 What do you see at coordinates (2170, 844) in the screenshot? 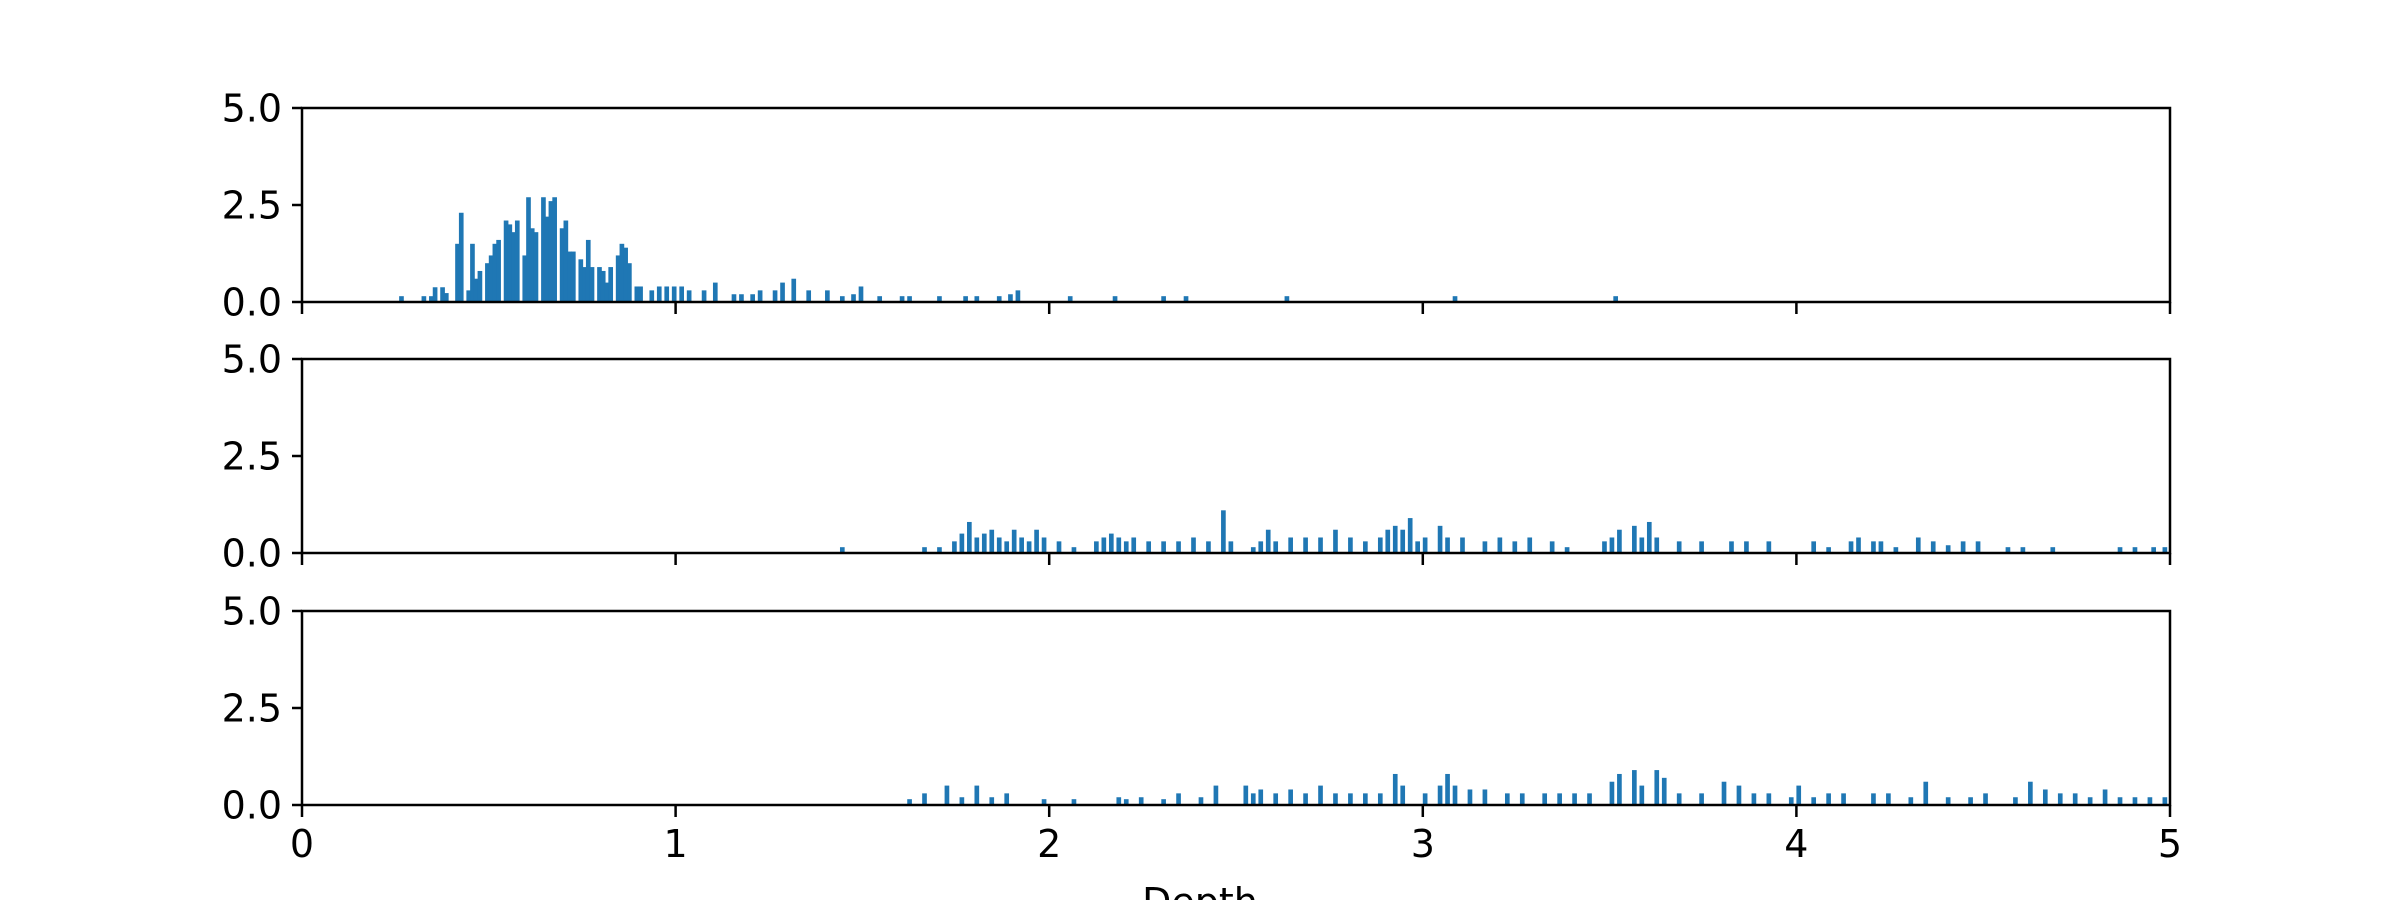
I see `x-tick-label: 5` at bounding box center [2170, 844].